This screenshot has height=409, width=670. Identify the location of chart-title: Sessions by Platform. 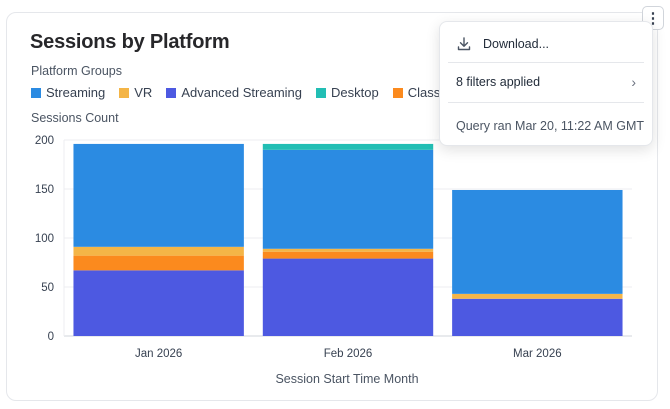
(130, 42).